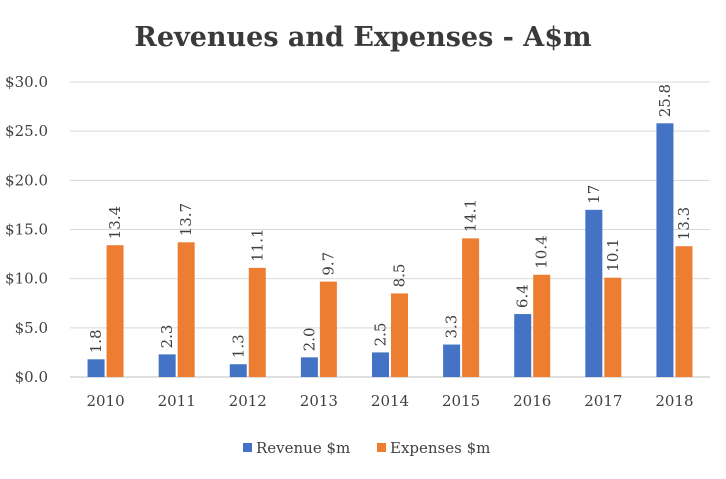 The width and height of the screenshot is (726, 479). I want to click on x-tick-label: 2018, so click(674, 401).